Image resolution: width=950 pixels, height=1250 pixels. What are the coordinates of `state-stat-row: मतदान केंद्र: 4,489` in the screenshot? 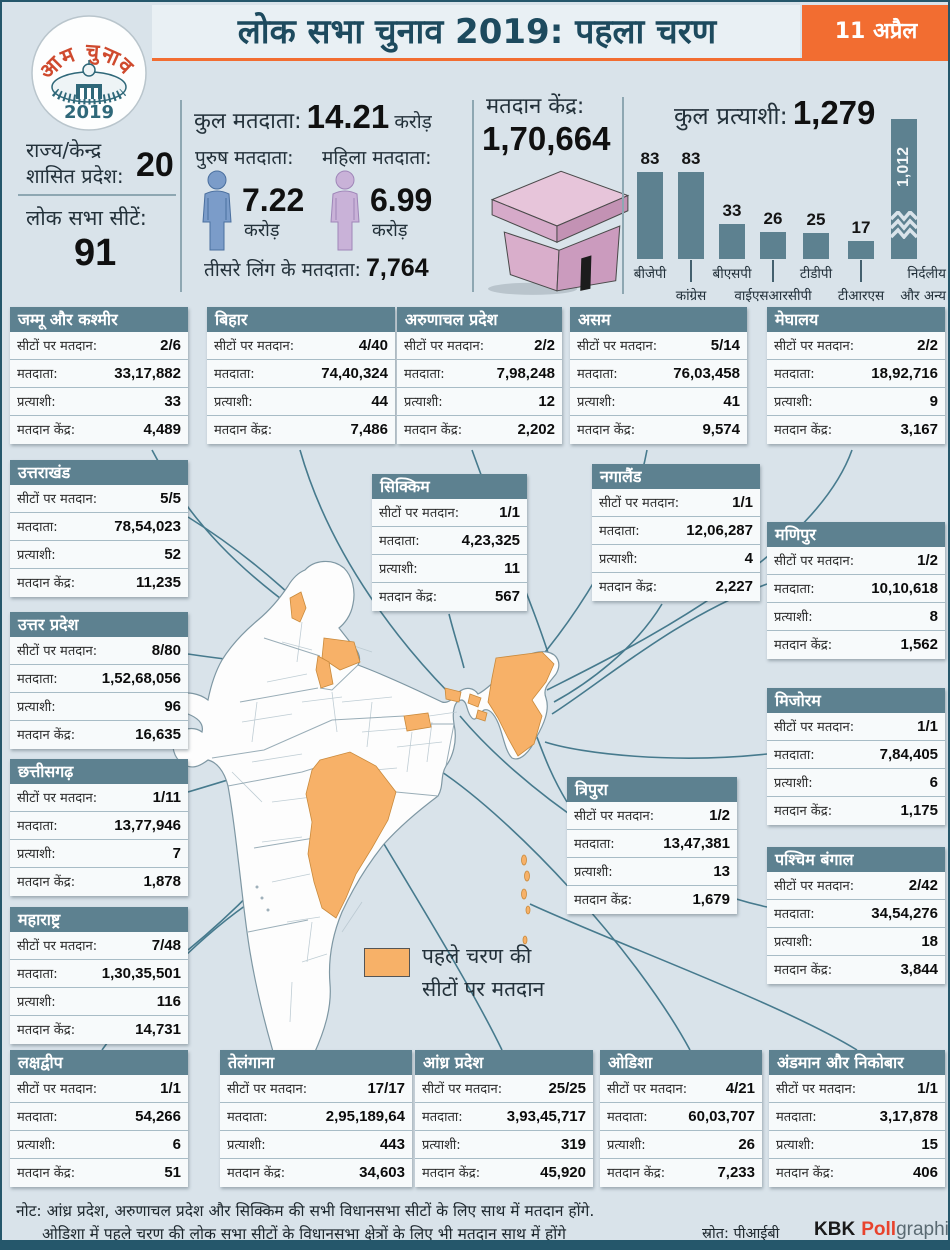 It's located at (99, 430).